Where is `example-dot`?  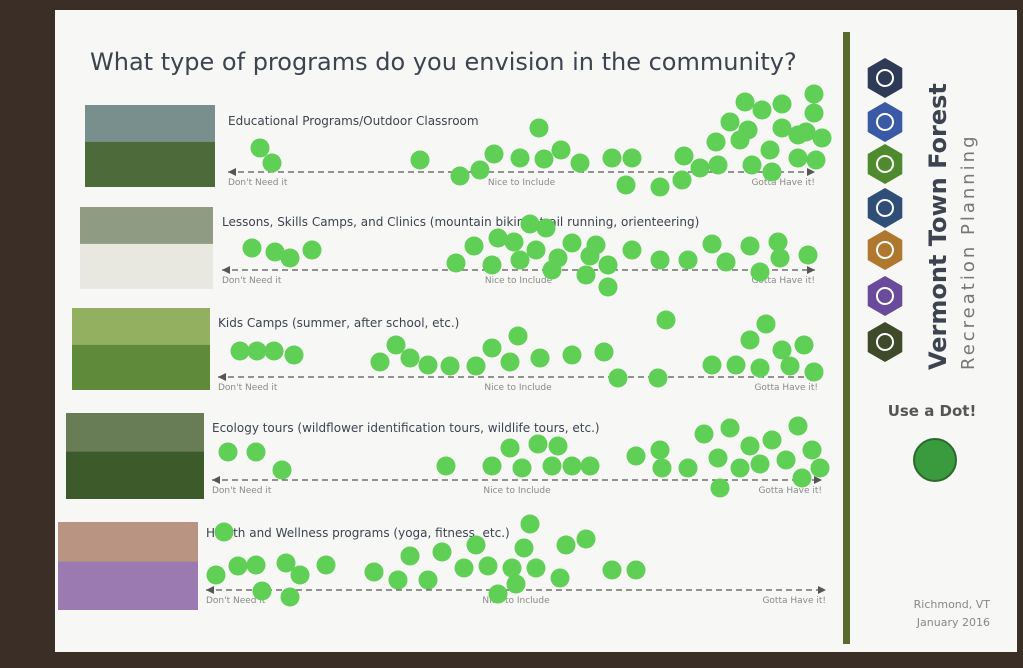
example-dot is located at coordinates (935, 460).